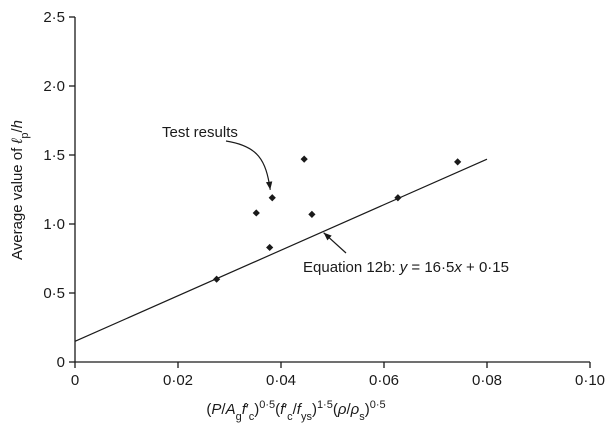 The image size is (608, 425). What do you see at coordinates (59, 190) in the screenshot?
I see `y-ticks: 0 0·5 1·0 1·5 2·0 2·5` at bounding box center [59, 190].